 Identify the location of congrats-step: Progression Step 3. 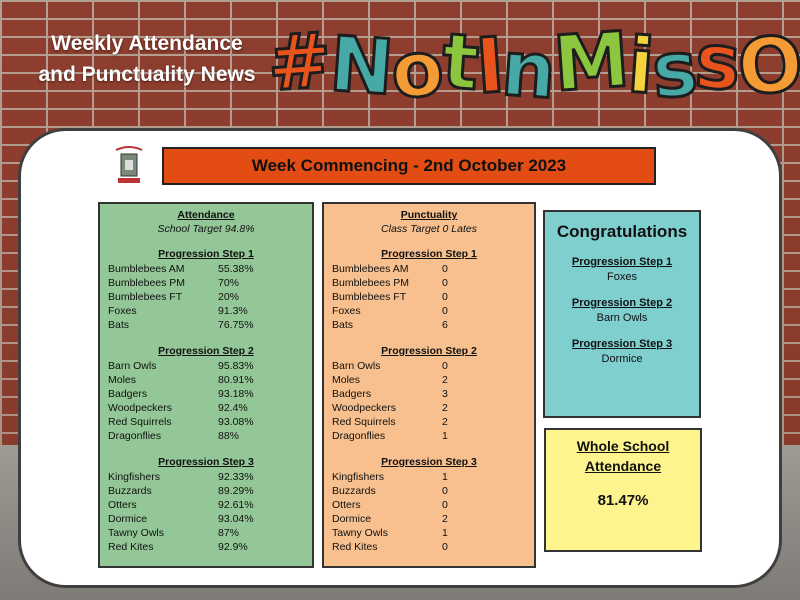
(622, 344).